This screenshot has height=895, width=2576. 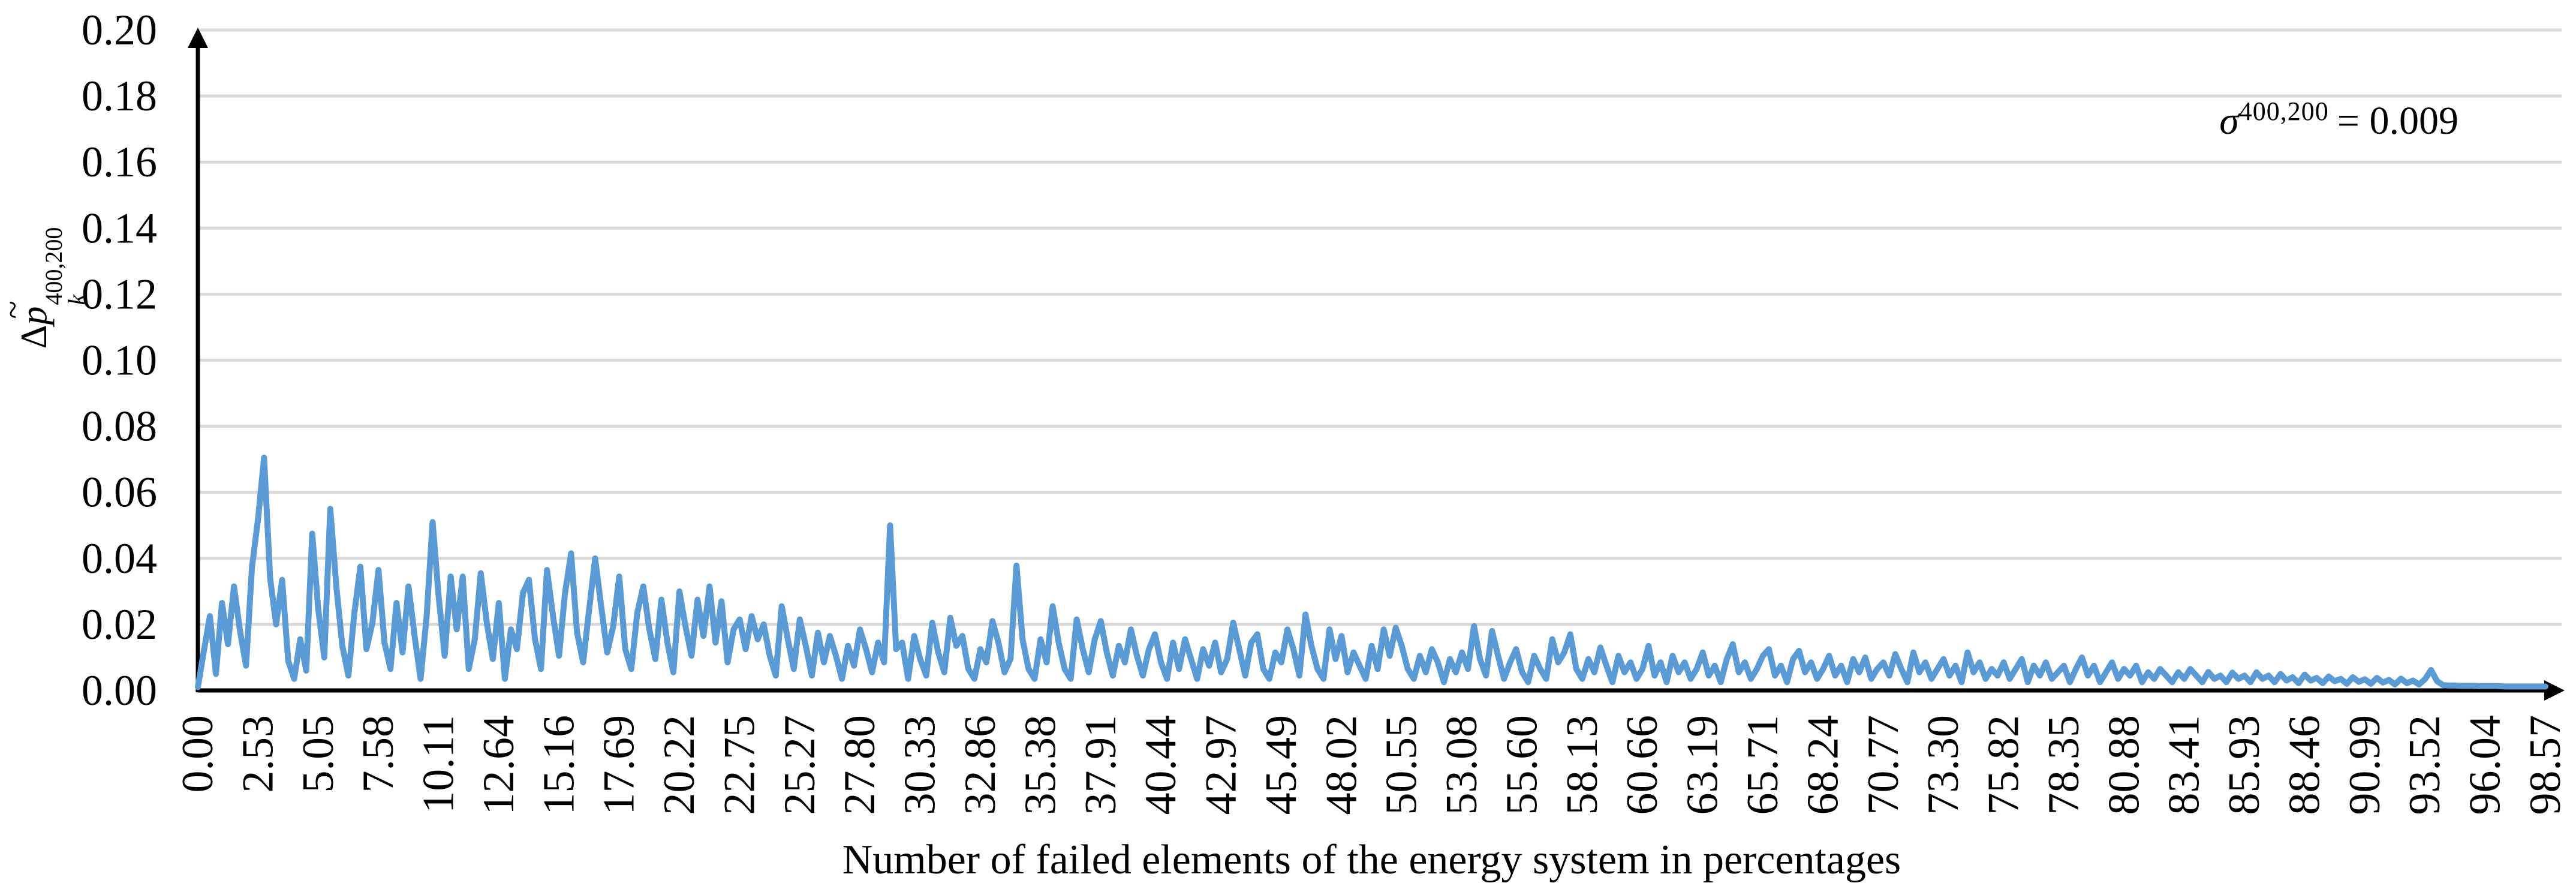 I want to click on x-tick-label: 2.53, so click(x=257, y=754).